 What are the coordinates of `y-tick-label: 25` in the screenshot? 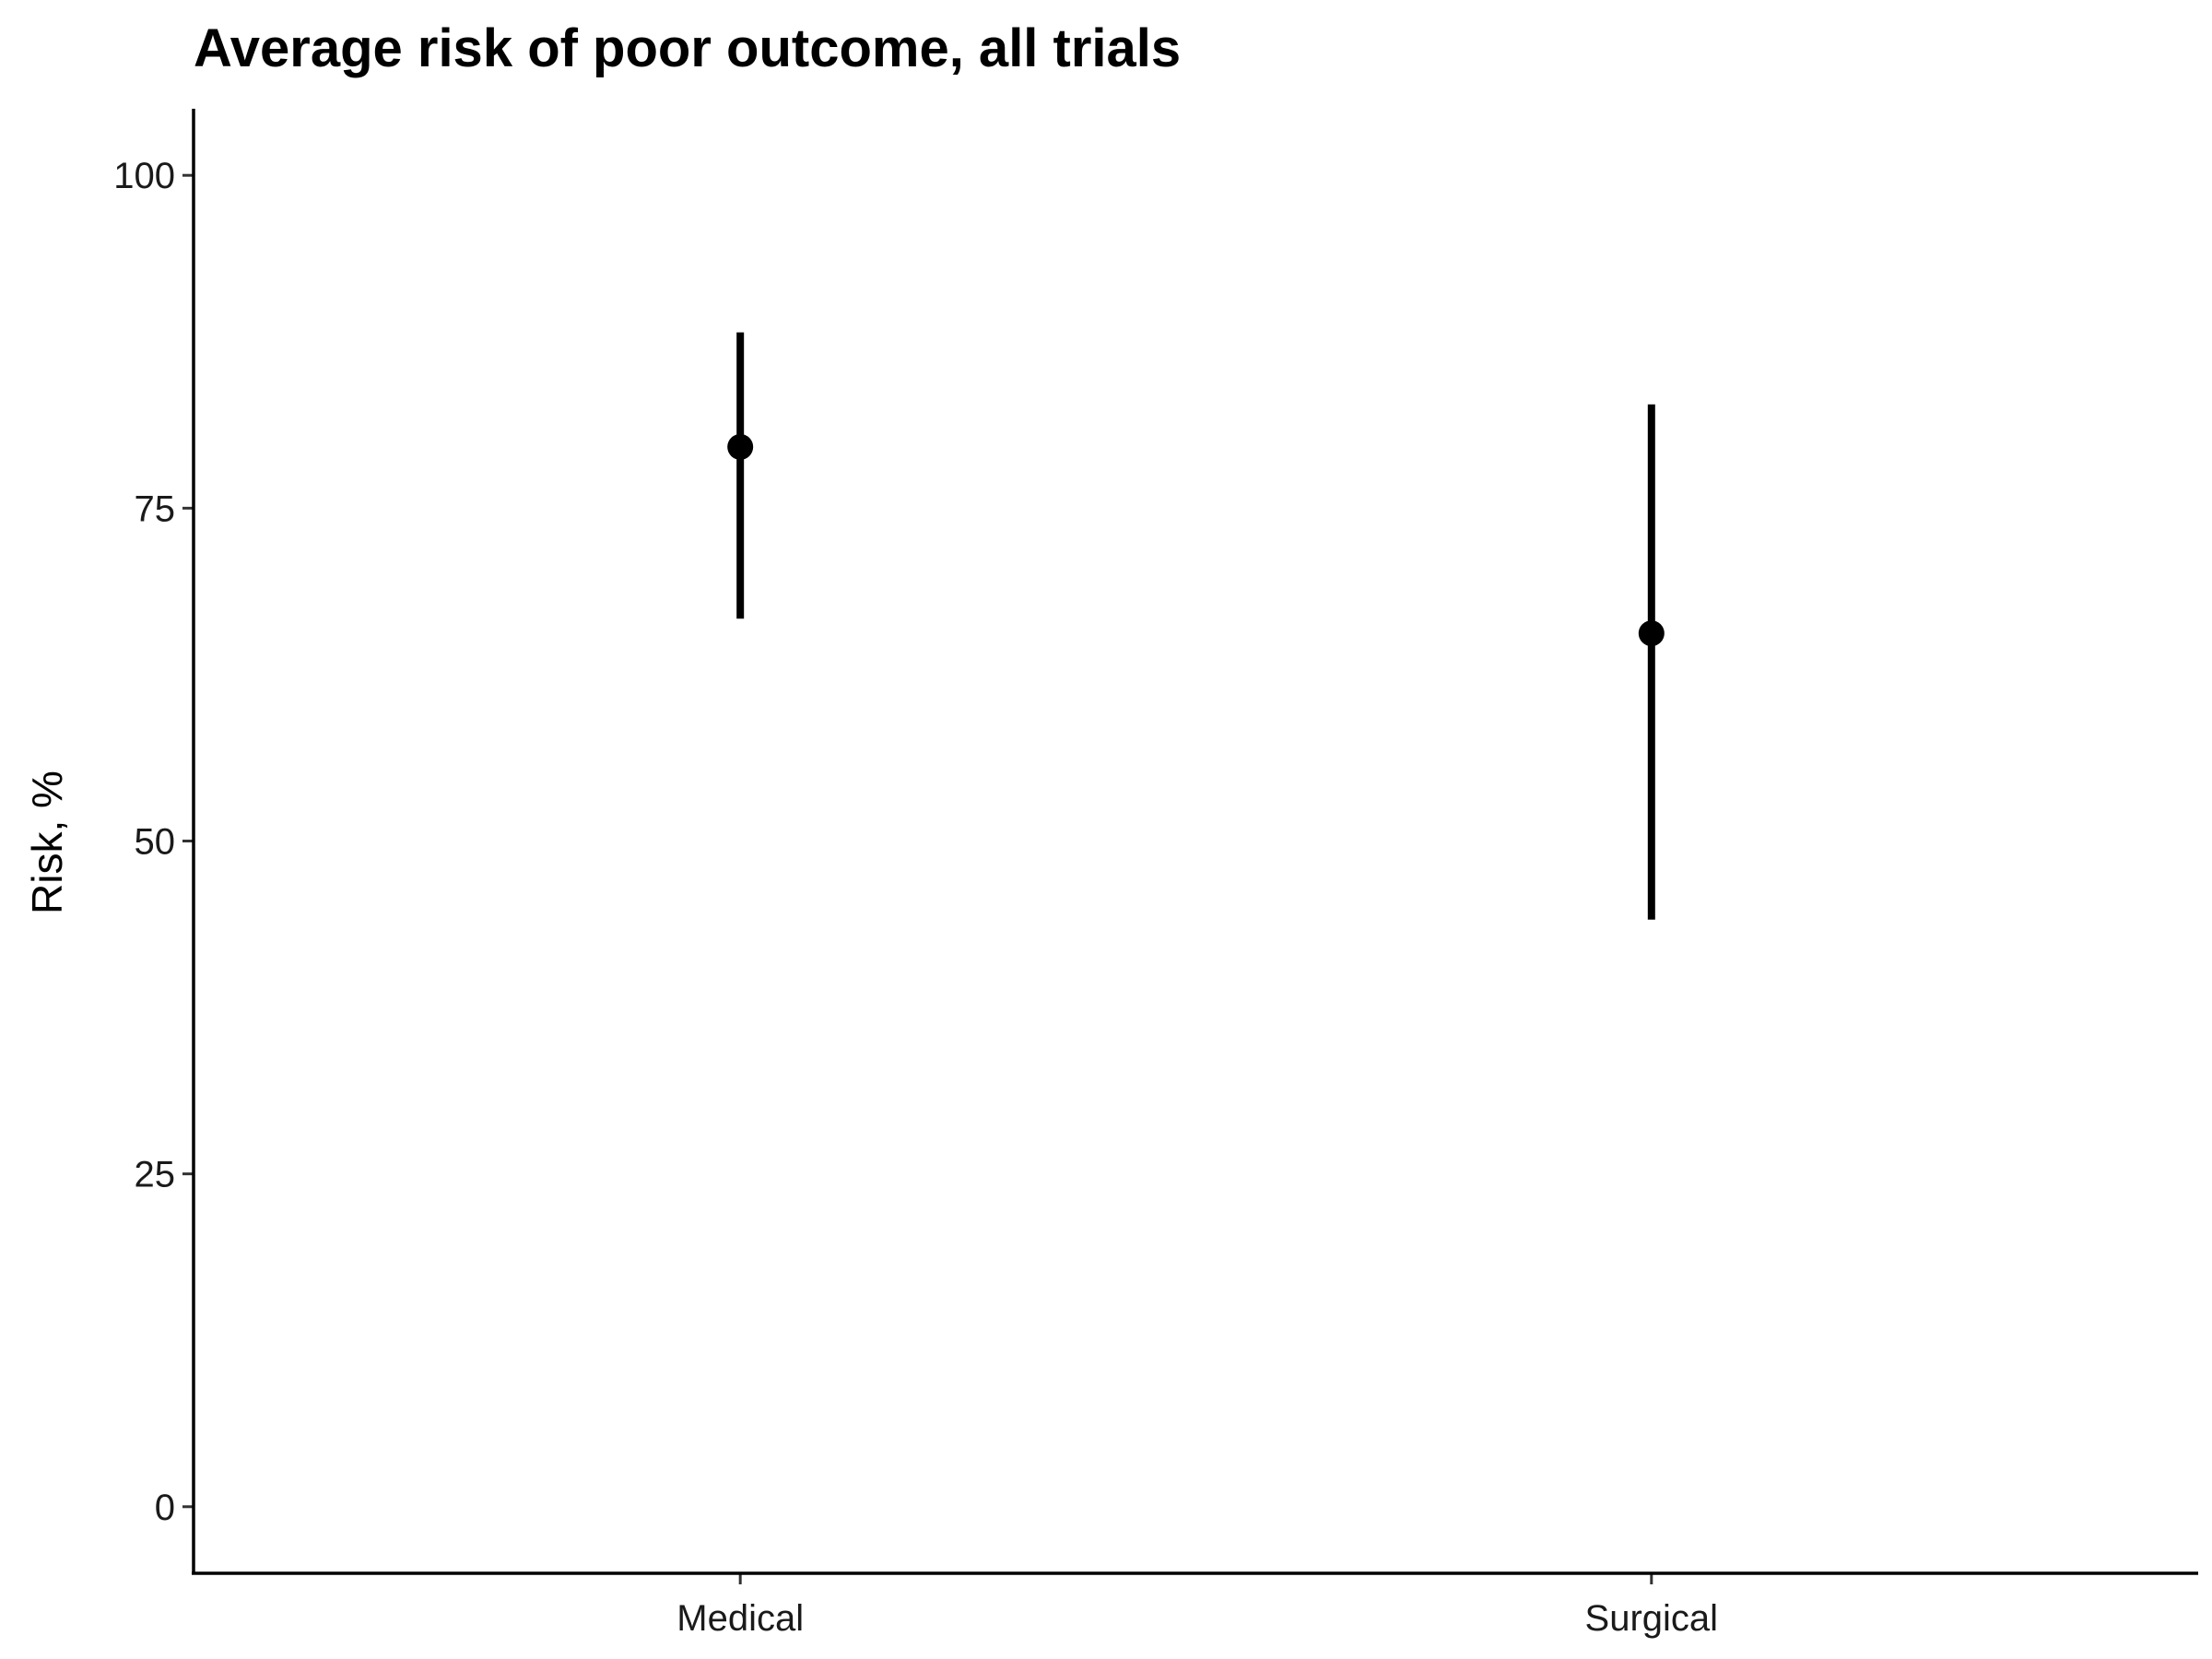 It's located at (155, 1175).